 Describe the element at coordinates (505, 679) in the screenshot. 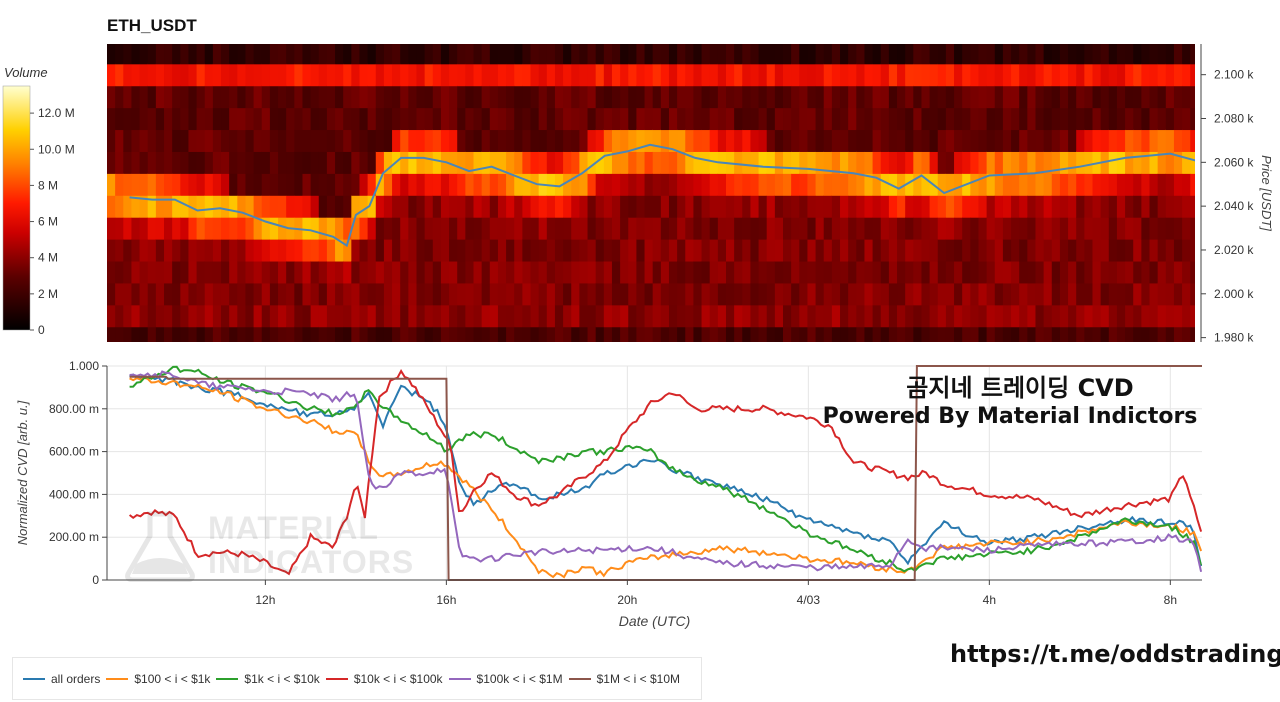

I see `legend-item: $100k < i < $1M` at that location.